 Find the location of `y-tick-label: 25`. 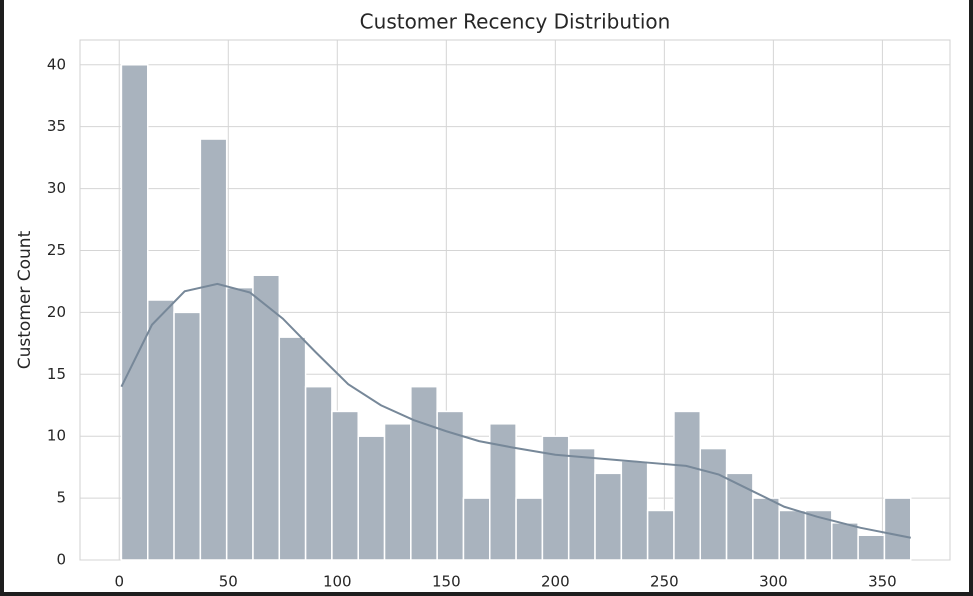

y-tick-label: 25 is located at coordinates (56, 250).